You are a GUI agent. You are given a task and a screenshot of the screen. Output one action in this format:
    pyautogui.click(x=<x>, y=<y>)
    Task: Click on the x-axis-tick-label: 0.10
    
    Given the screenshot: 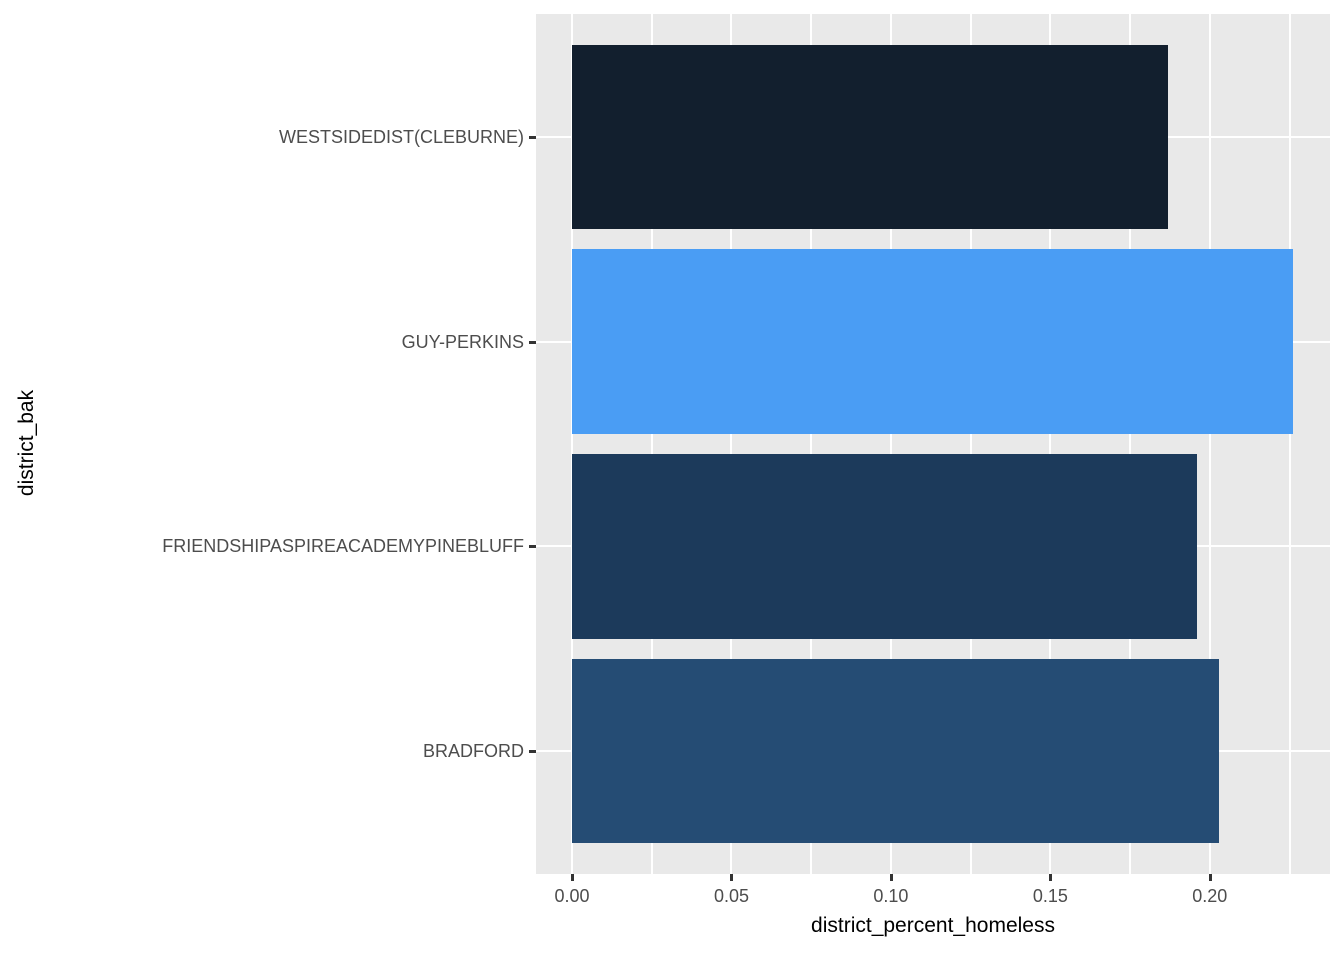 What is the action you would take?
    pyautogui.click(x=891, y=896)
    